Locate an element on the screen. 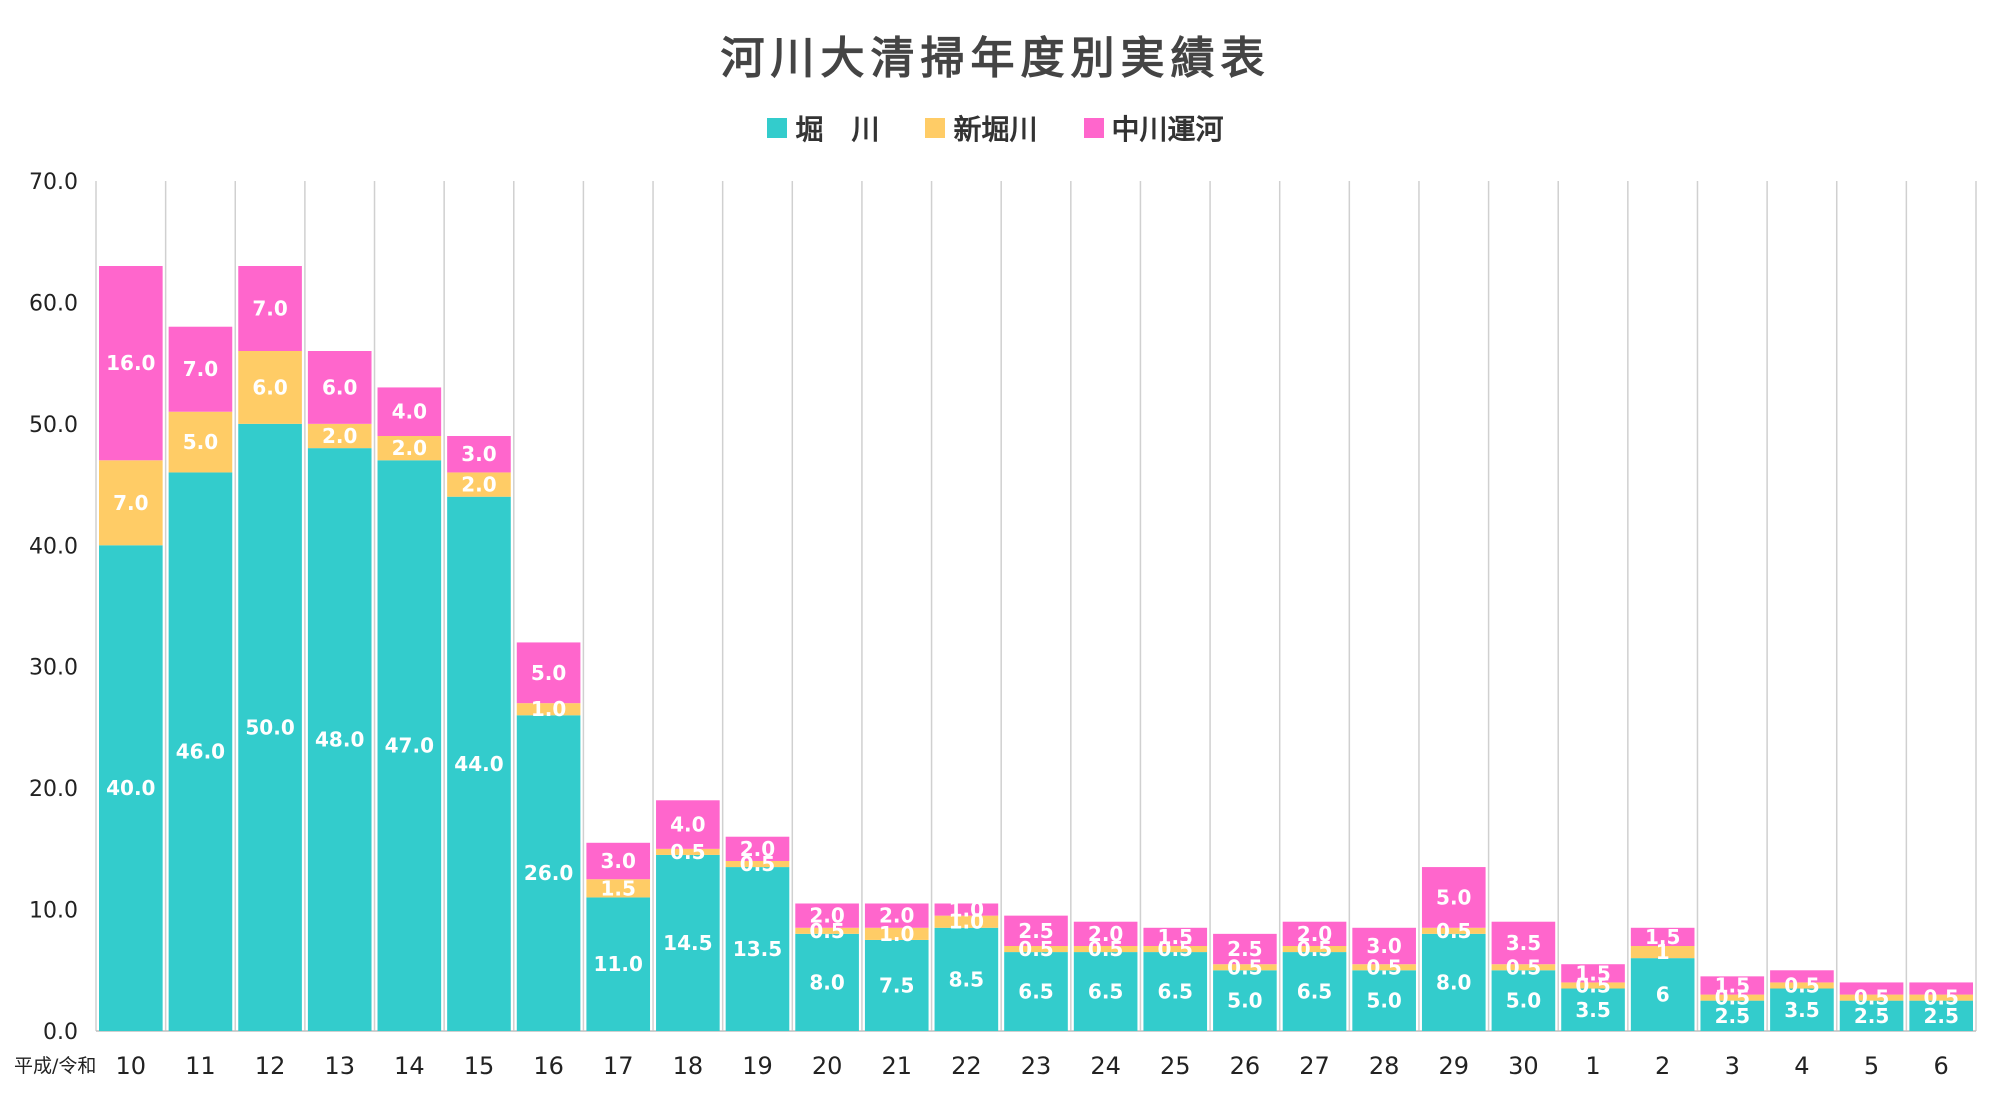  data-label: 14.5 is located at coordinates (687, 943).